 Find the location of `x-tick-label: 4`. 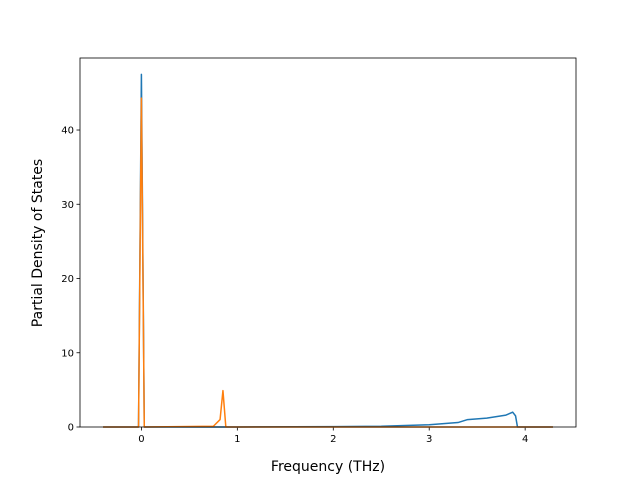

x-tick-label: 4 is located at coordinates (525, 439).